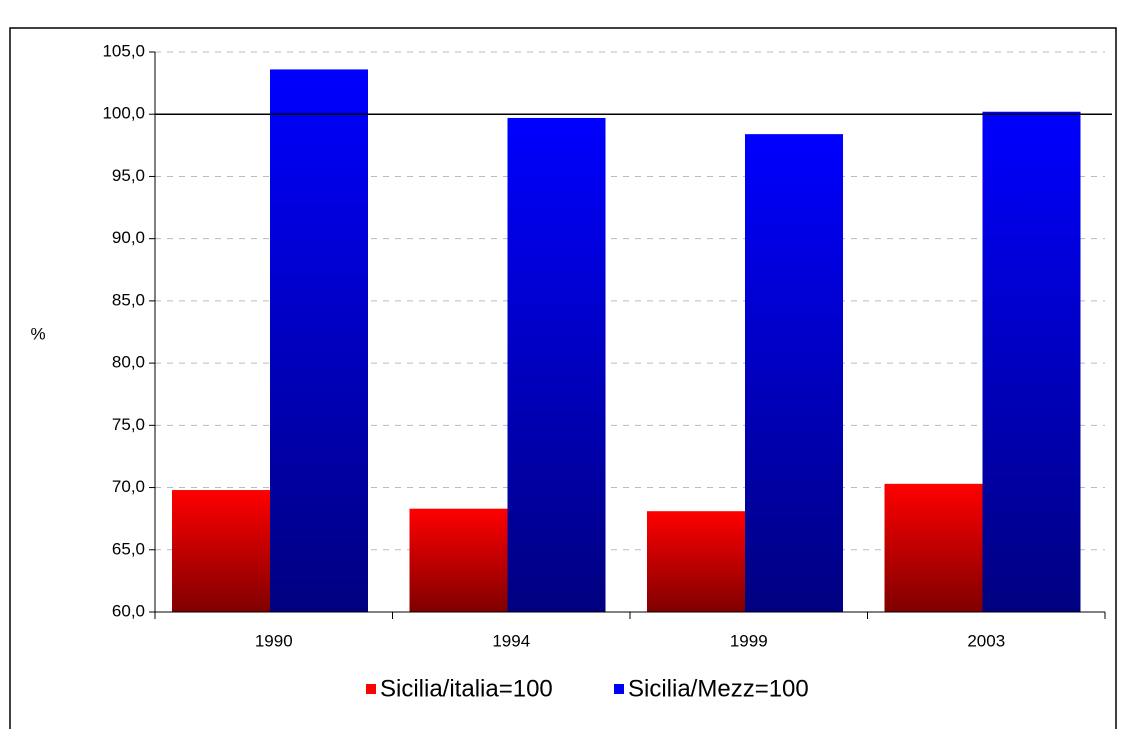  Describe the element at coordinates (986, 640) in the screenshot. I see `x-tick-label: 2003` at that location.